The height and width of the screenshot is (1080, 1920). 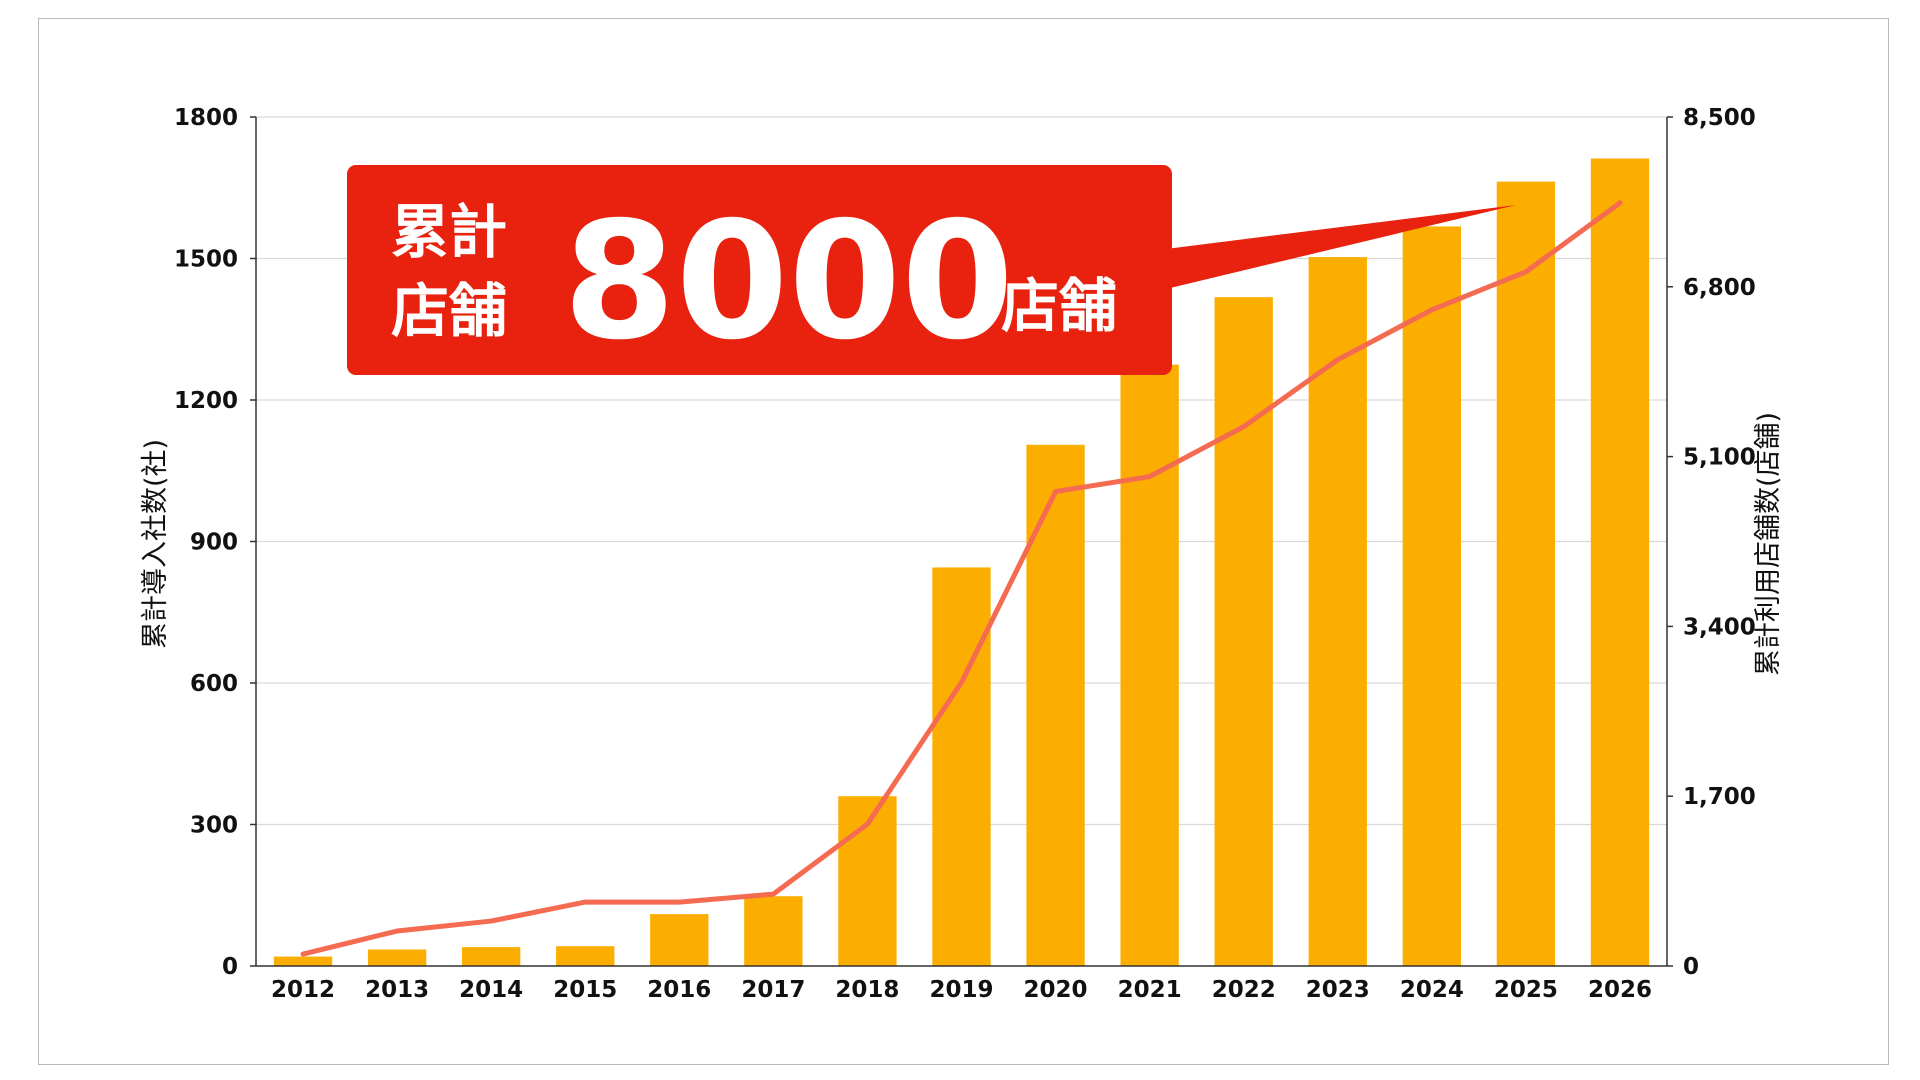 I want to click on right-tick-label: 6,800, so click(x=1719, y=288).